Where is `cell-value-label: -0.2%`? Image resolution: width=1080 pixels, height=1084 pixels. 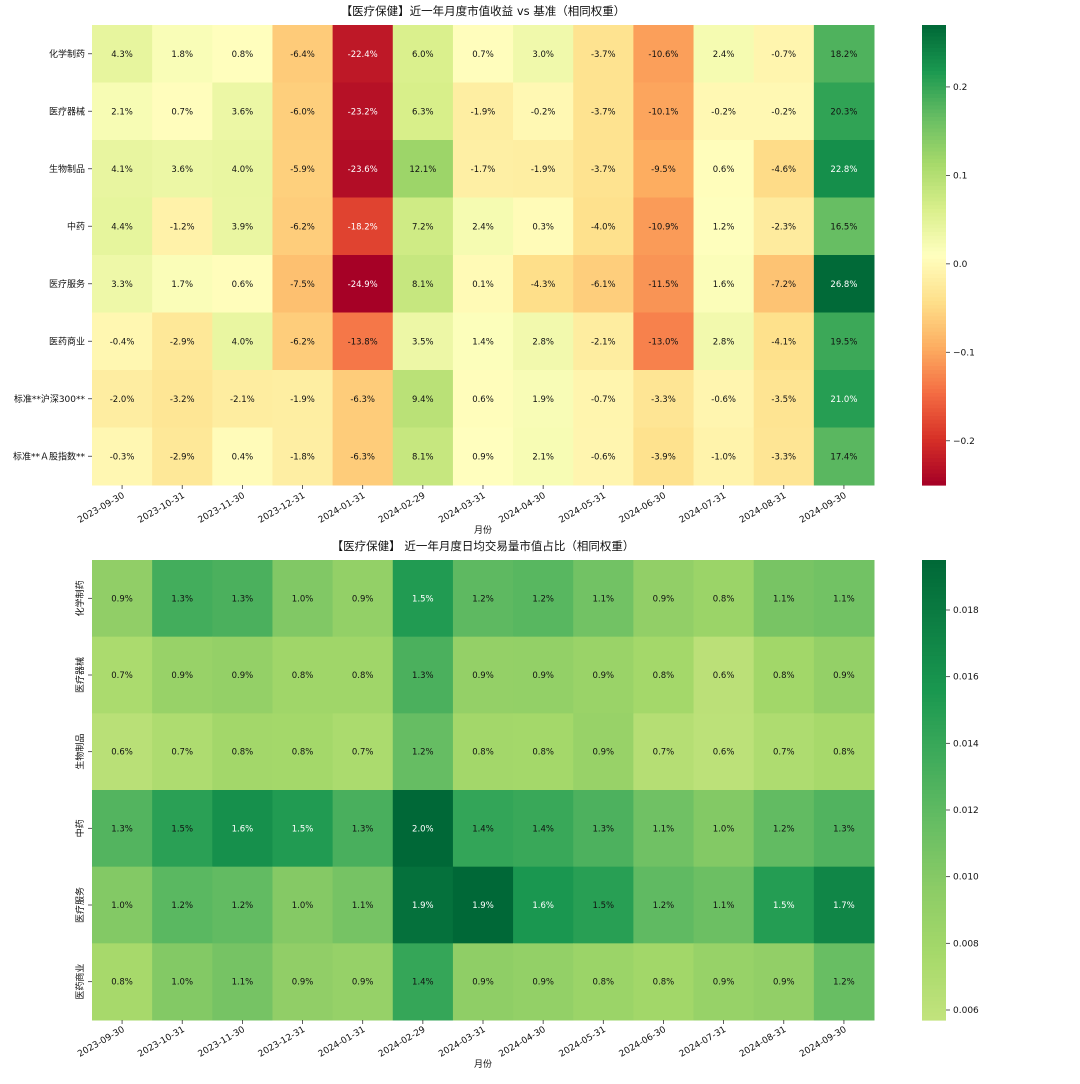
cell-value-label: -0.2% is located at coordinates (783, 112).